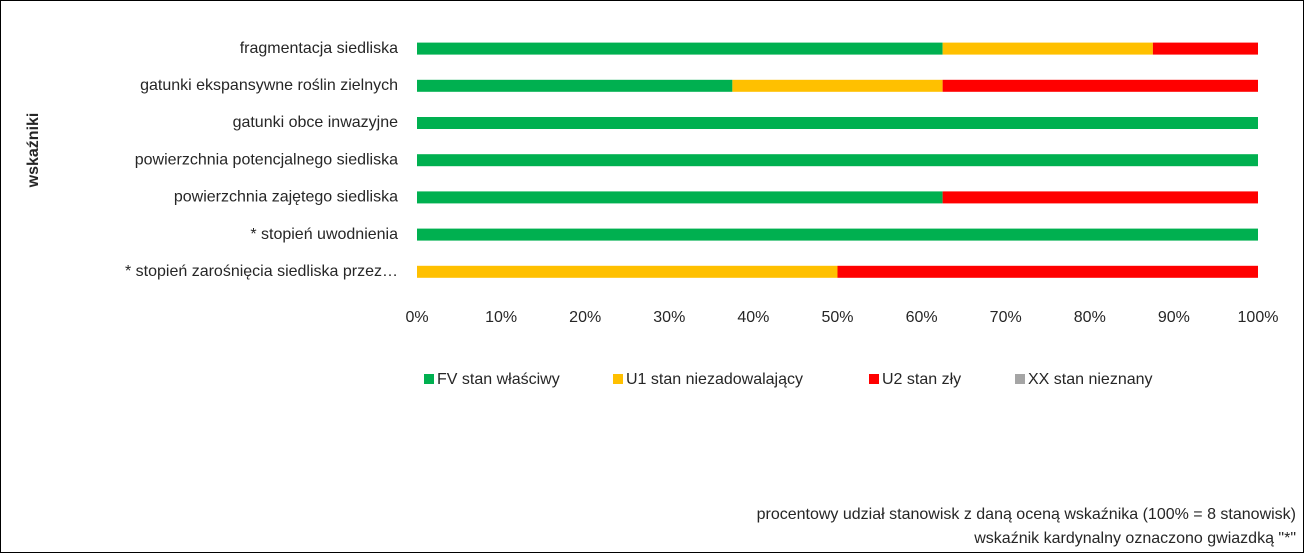 The width and height of the screenshot is (1304, 553). What do you see at coordinates (1090, 317) in the screenshot?
I see `x-tick-label: 80%` at bounding box center [1090, 317].